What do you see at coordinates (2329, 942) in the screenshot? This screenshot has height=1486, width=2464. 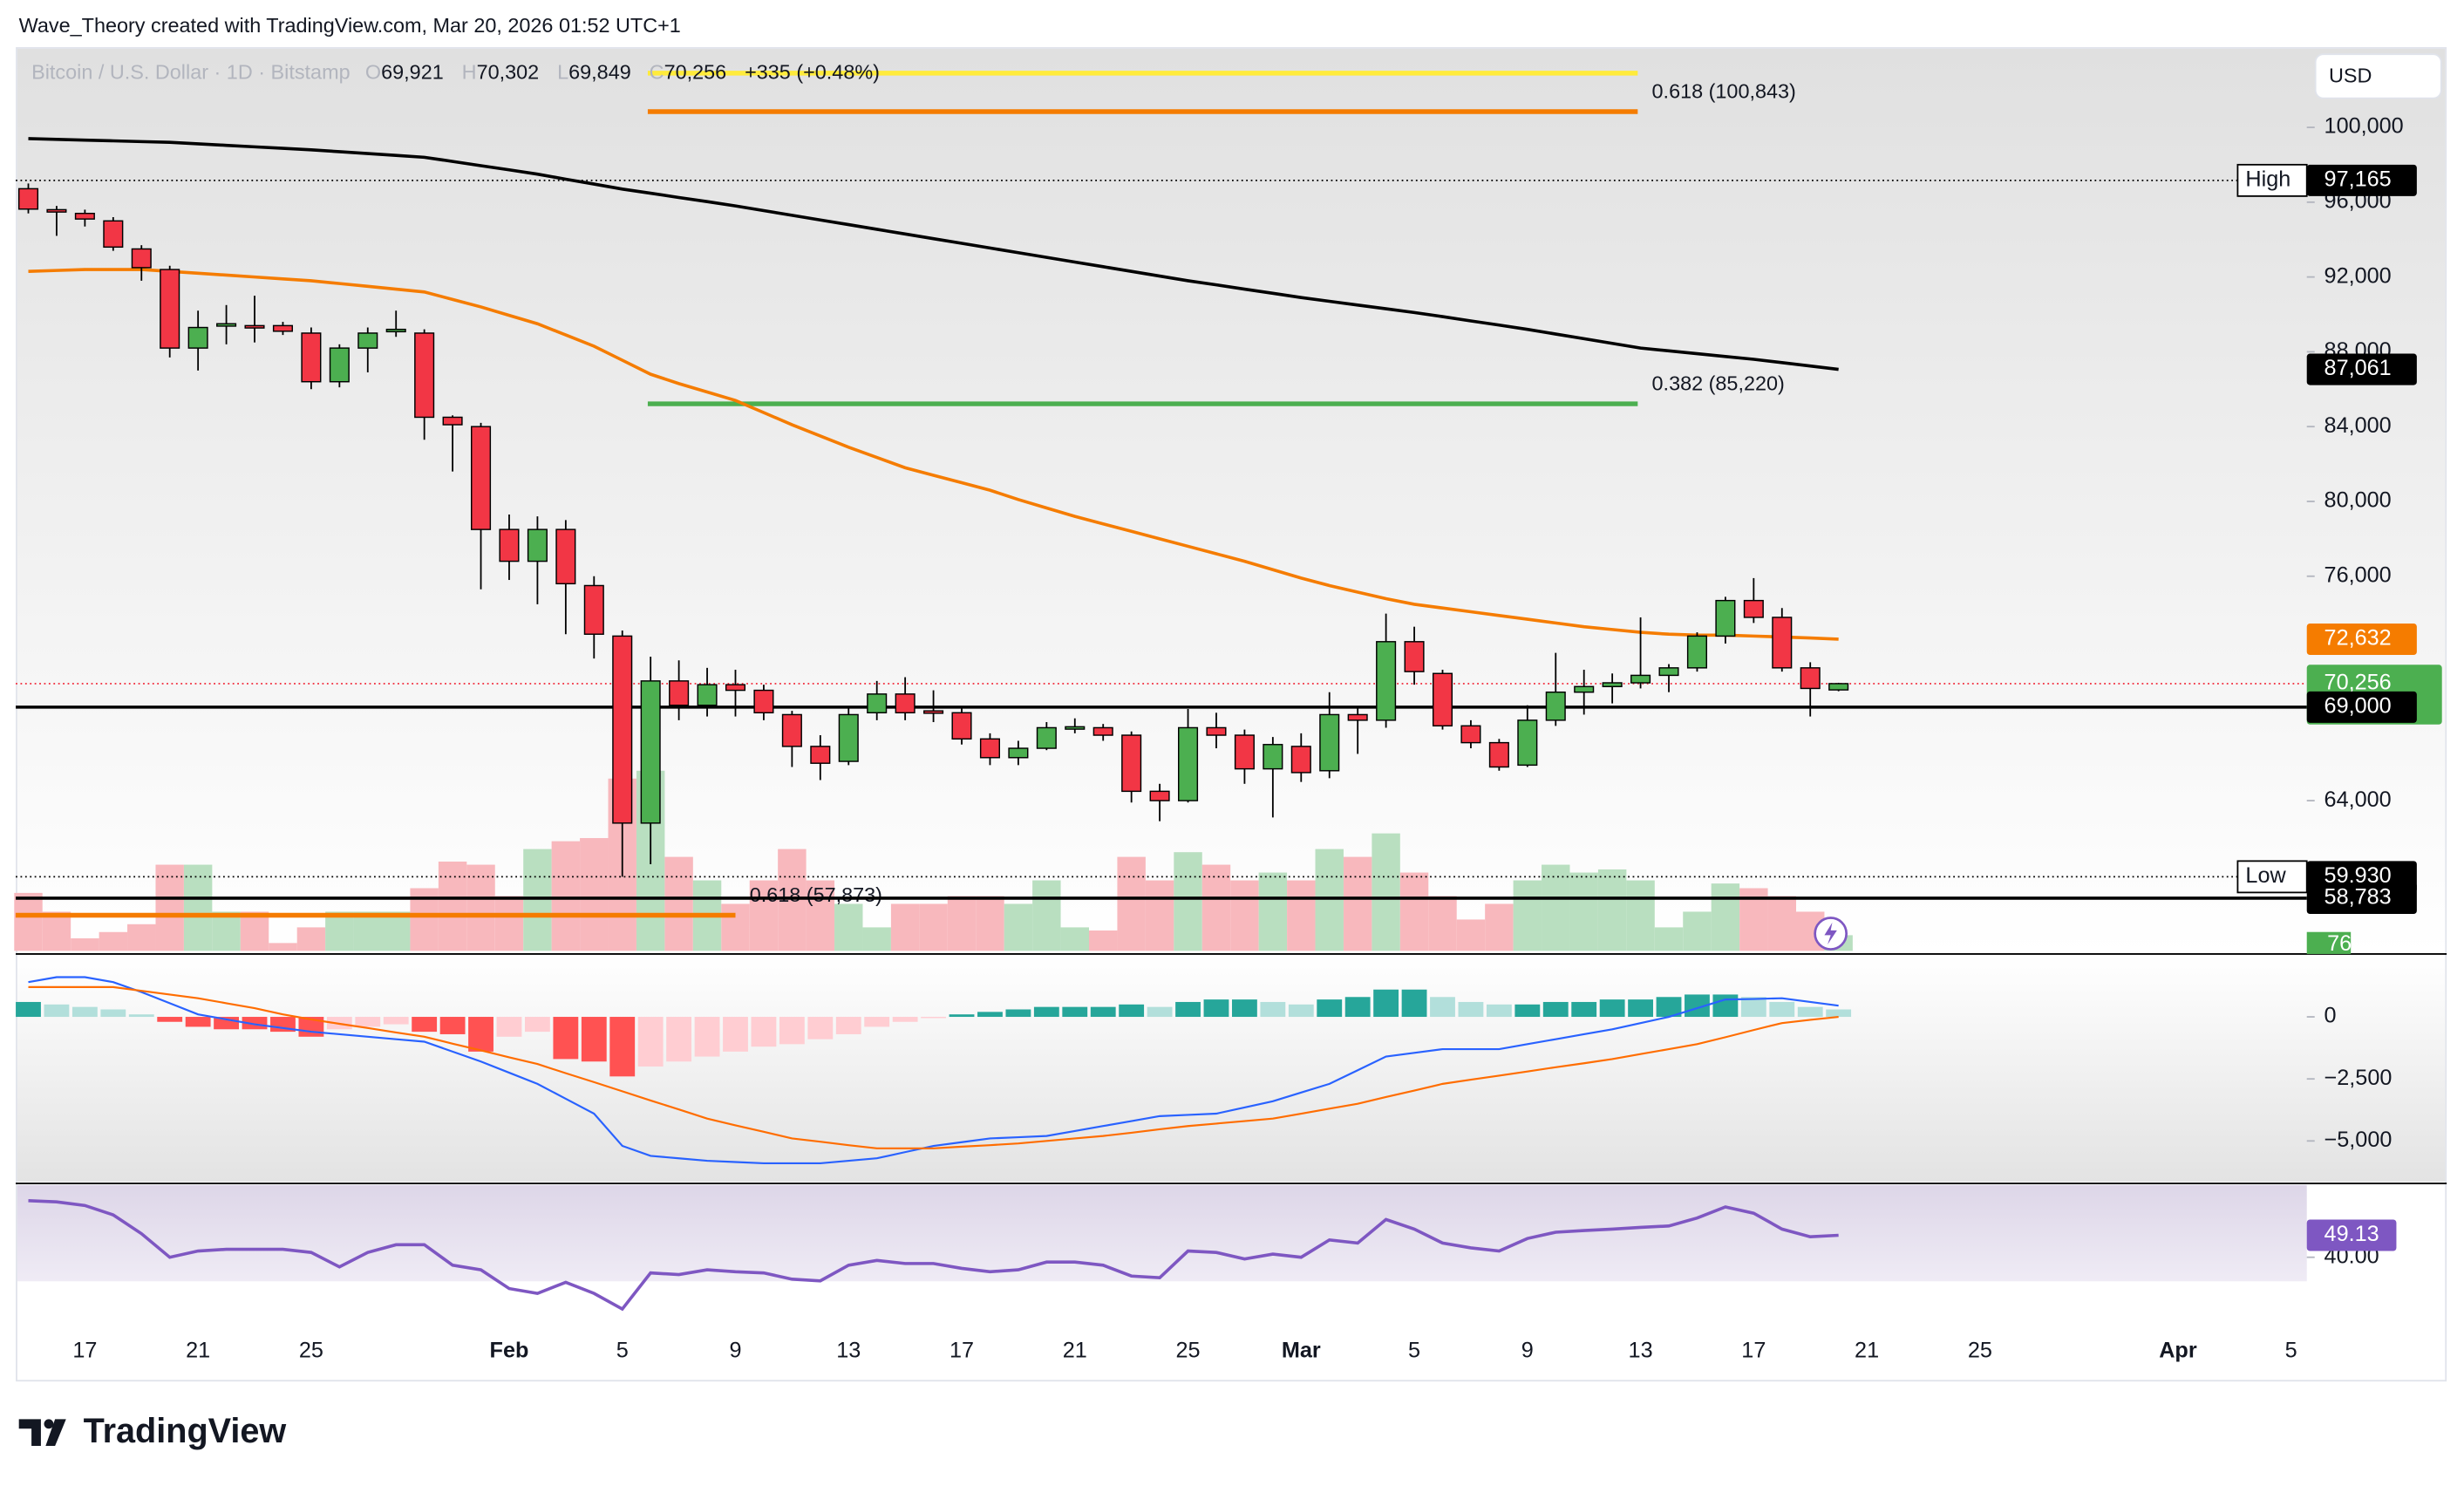 I see `indicator-label-box` at bounding box center [2329, 942].